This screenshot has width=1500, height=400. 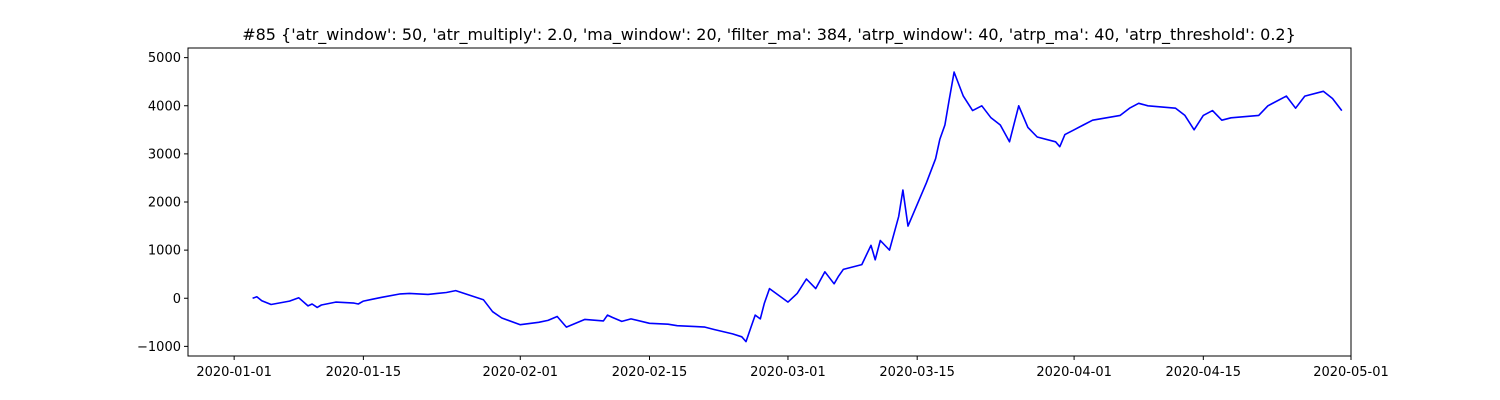 What do you see at coordinates (1351, 372) in the screenshot?
I see `x-tick-label: 2020-05-01` at bounding box center [1351, 372].